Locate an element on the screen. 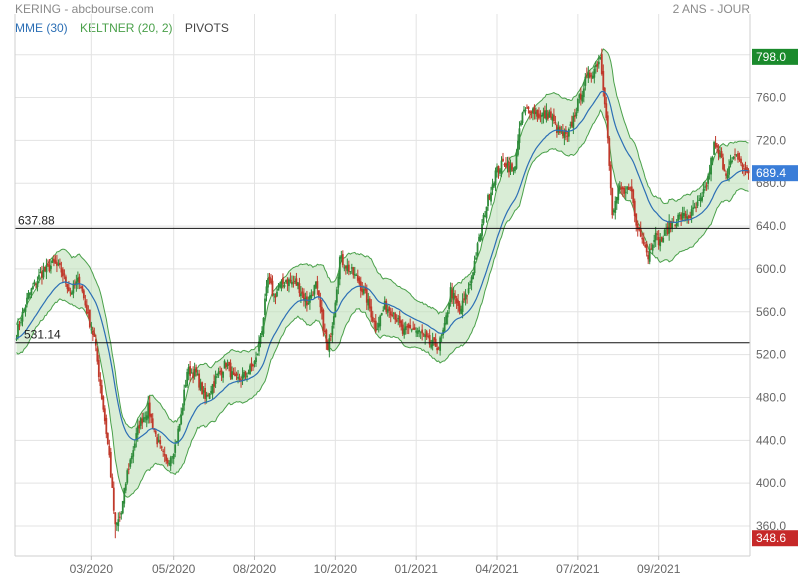  pivot-label: 637.88 is located at coordinates (36, 220).